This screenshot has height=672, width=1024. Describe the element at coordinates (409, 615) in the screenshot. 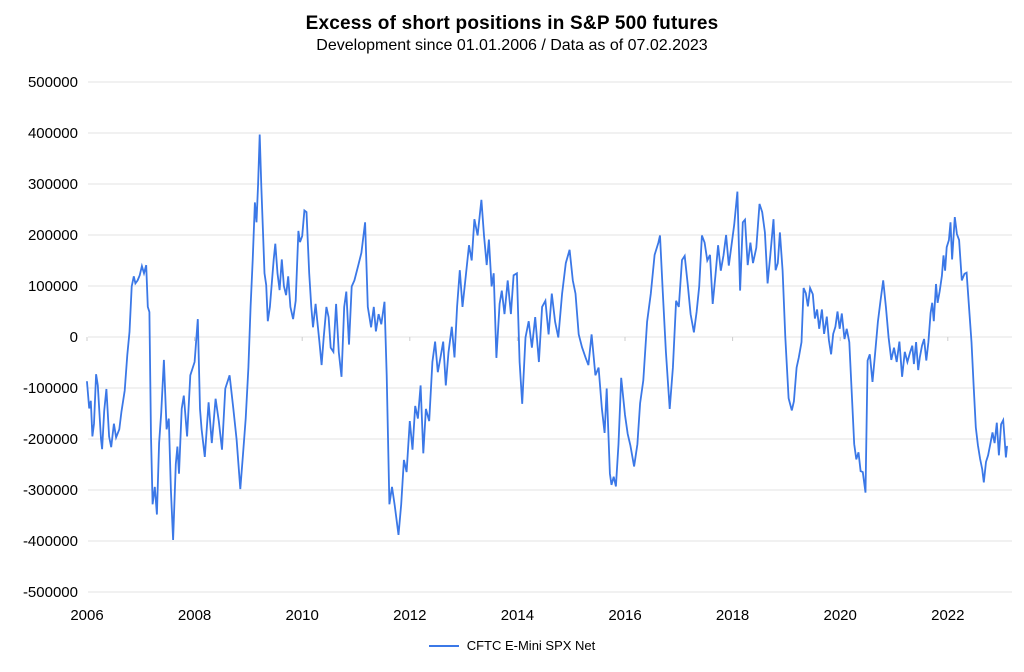

I see `x-axis-tick-label: 2012` at that location.